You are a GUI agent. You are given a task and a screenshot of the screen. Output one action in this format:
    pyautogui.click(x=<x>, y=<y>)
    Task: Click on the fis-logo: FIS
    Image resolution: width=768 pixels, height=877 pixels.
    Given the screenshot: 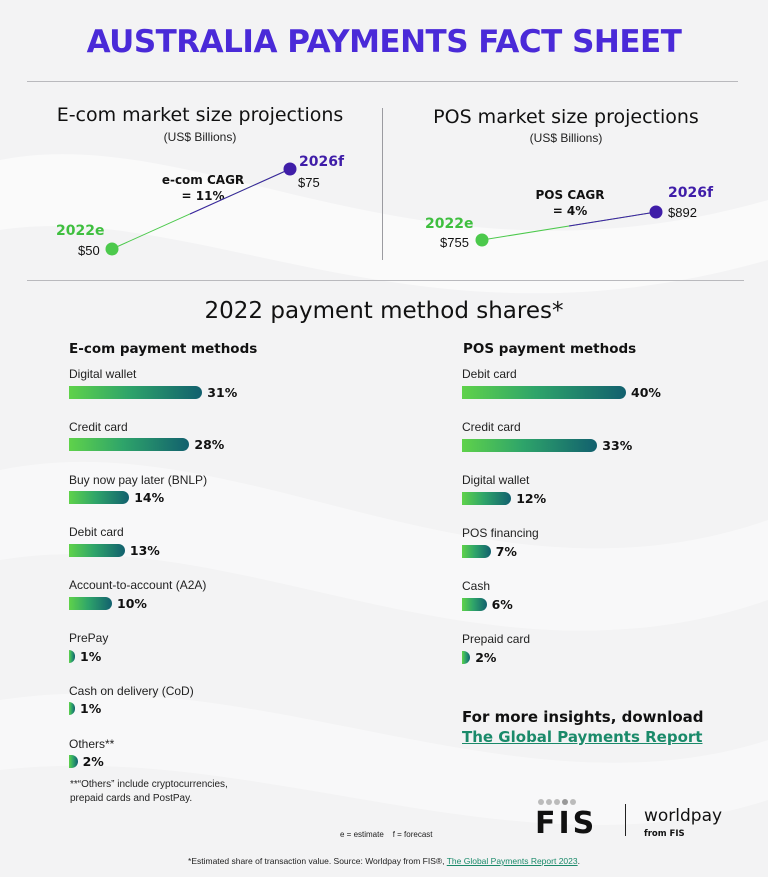 What is the action you would take?
    pyautogui.click(x=571, y=819)
    